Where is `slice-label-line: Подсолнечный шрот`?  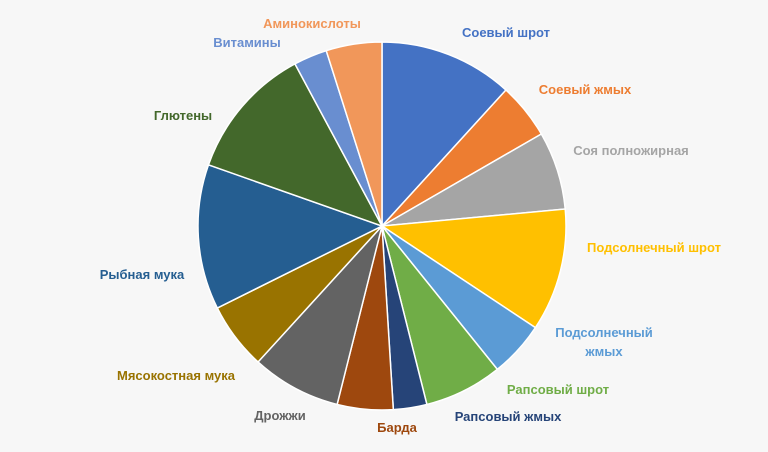 slice-label-line: Подсолнечный шрот is located at coordinates (654, 247).